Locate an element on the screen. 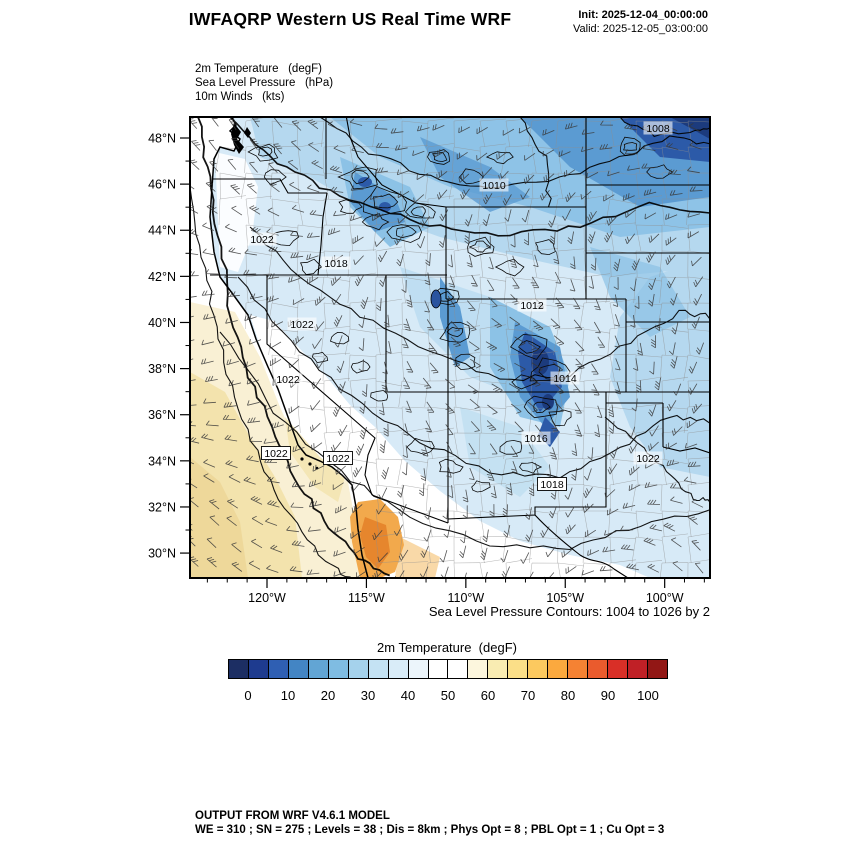 This screenshot has height=850, width=850. puget-sound is located at coordinates (241, 138).